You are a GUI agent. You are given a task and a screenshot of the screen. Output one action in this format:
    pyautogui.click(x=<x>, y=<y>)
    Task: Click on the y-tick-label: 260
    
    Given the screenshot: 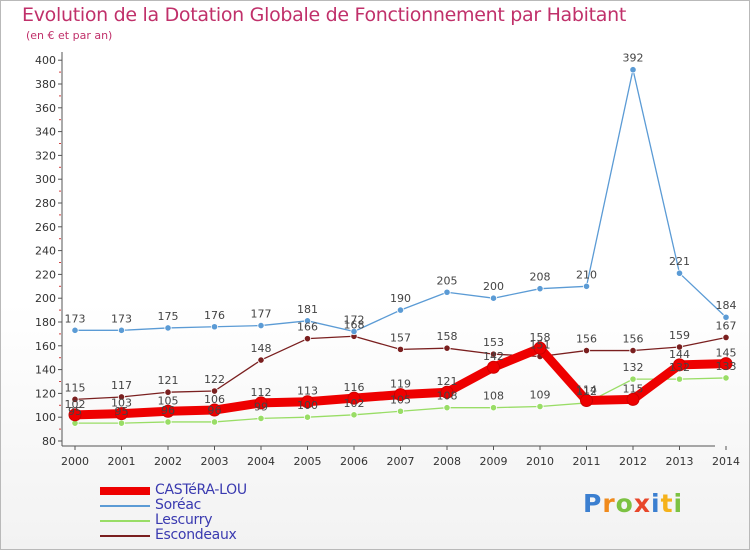 What is the action you would take?
    pyautogui.click(x=45, y=227)
    